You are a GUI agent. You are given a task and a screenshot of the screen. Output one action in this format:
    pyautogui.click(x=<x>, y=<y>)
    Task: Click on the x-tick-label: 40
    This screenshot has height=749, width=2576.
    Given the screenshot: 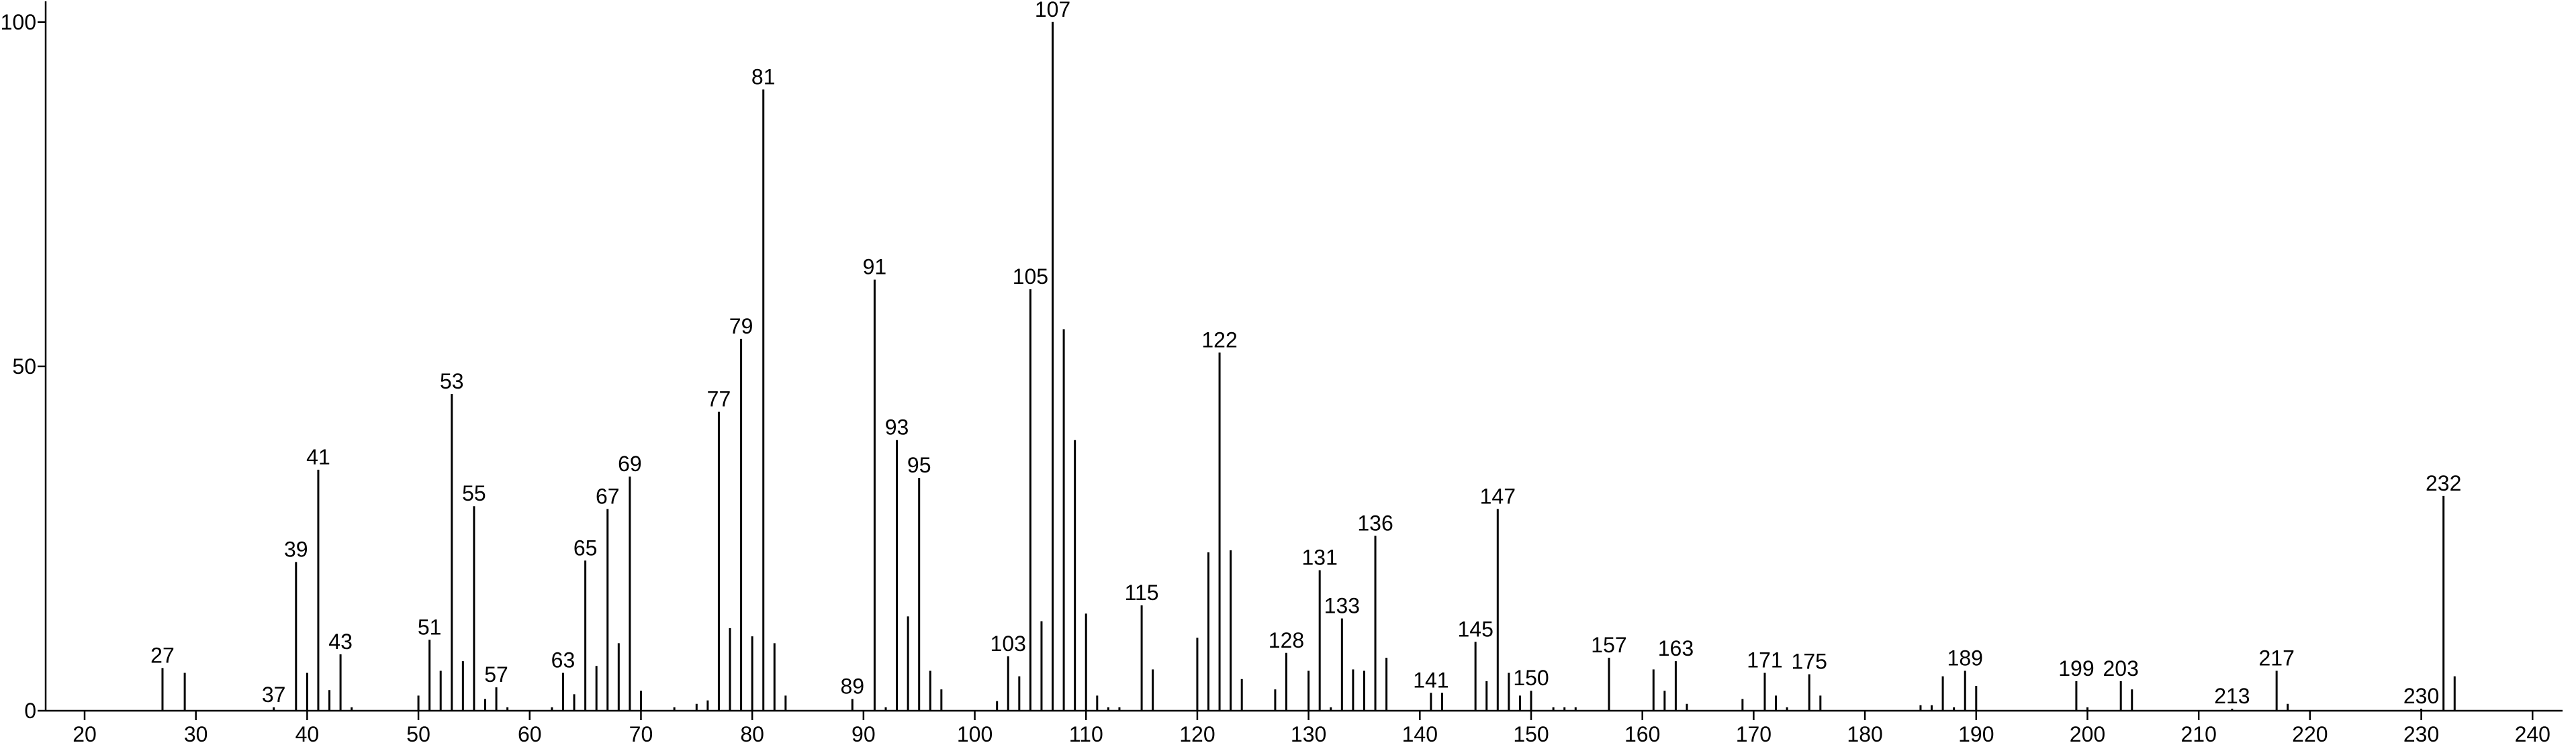 What is the action you would take?
    pyautogui.click(x=307, y=734)
    